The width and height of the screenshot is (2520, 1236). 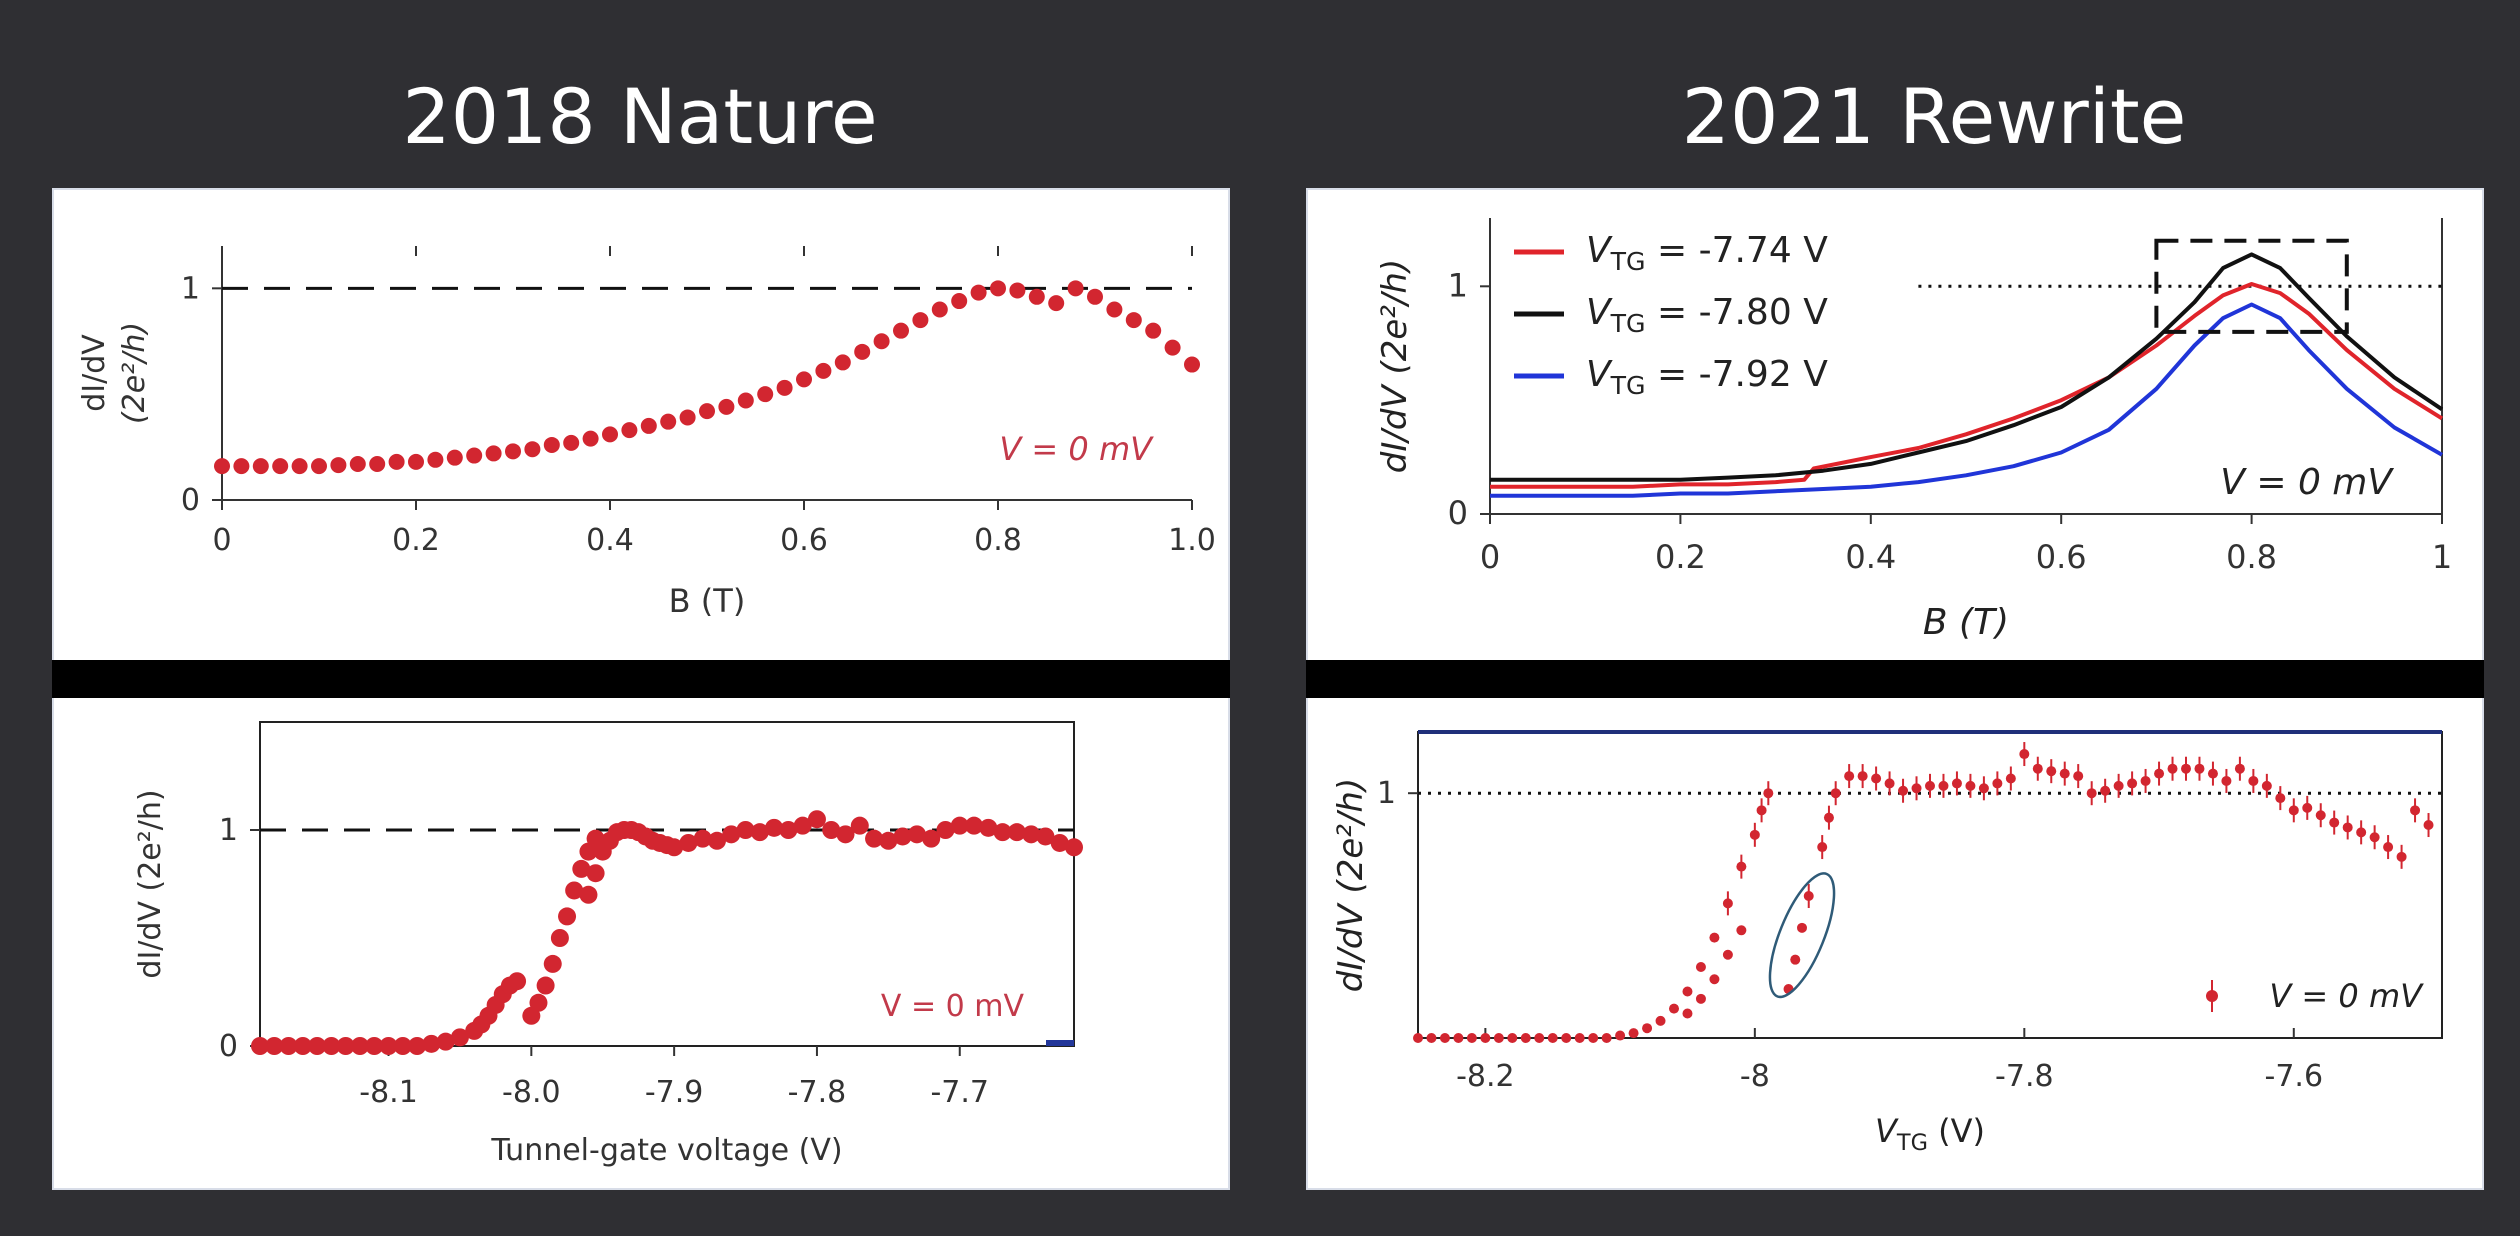 I want to click on rewrite-b-xtick-label: 0.2, so click(x=1680, y=557).